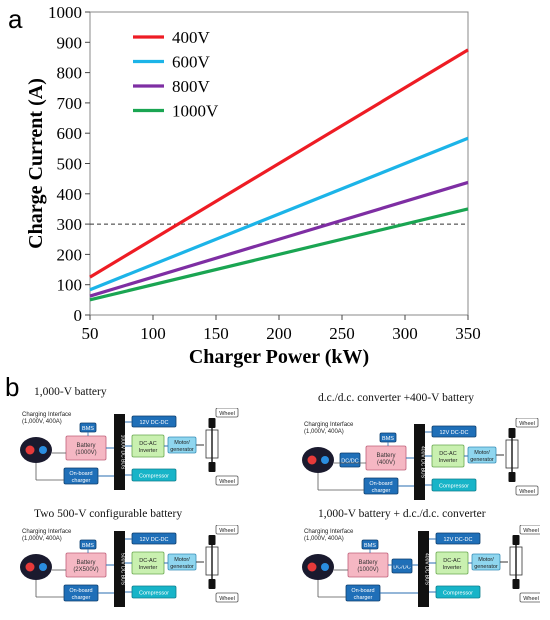 The width and height of the screenshot is (550, 620). Describe the element at coordinates (70, 392) in the screenshot. I see `schematic-title-1: 1,000-V battery` at that location.